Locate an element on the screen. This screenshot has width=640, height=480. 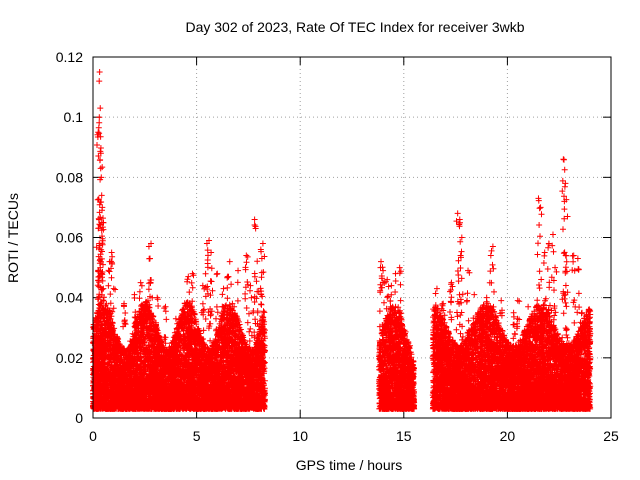
y-tick-label: 0 is located at coordinates (79, 418).